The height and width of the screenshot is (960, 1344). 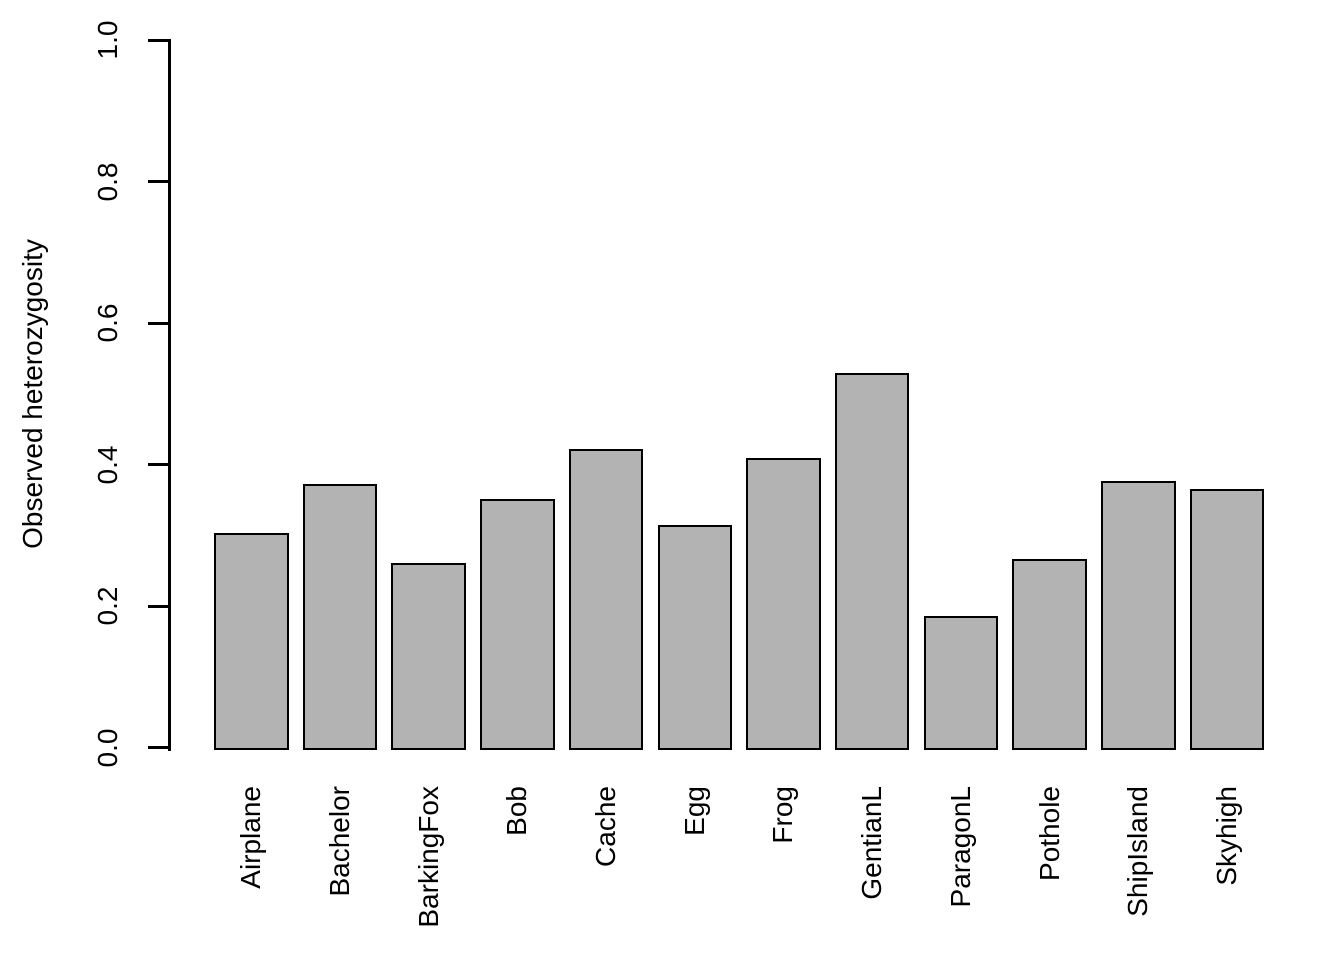 What do you see at coordinates (606, 826) in the screenshot?
I see `x-axis-label-cache: Cache` at bounding box center [606, 826].